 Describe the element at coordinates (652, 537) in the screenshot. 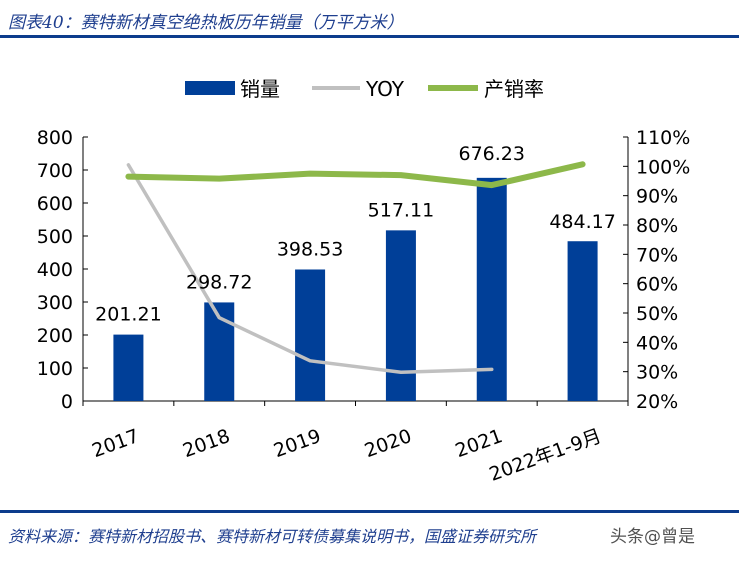

I see `watermark: 头条@曾是` at that location.